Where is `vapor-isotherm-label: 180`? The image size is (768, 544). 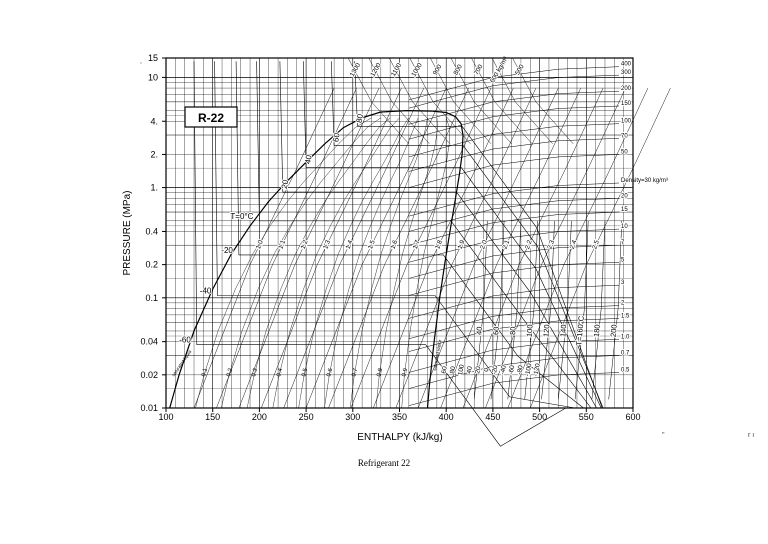 vapor-isotherm-label: 180 is located at coordinates (597, 330).